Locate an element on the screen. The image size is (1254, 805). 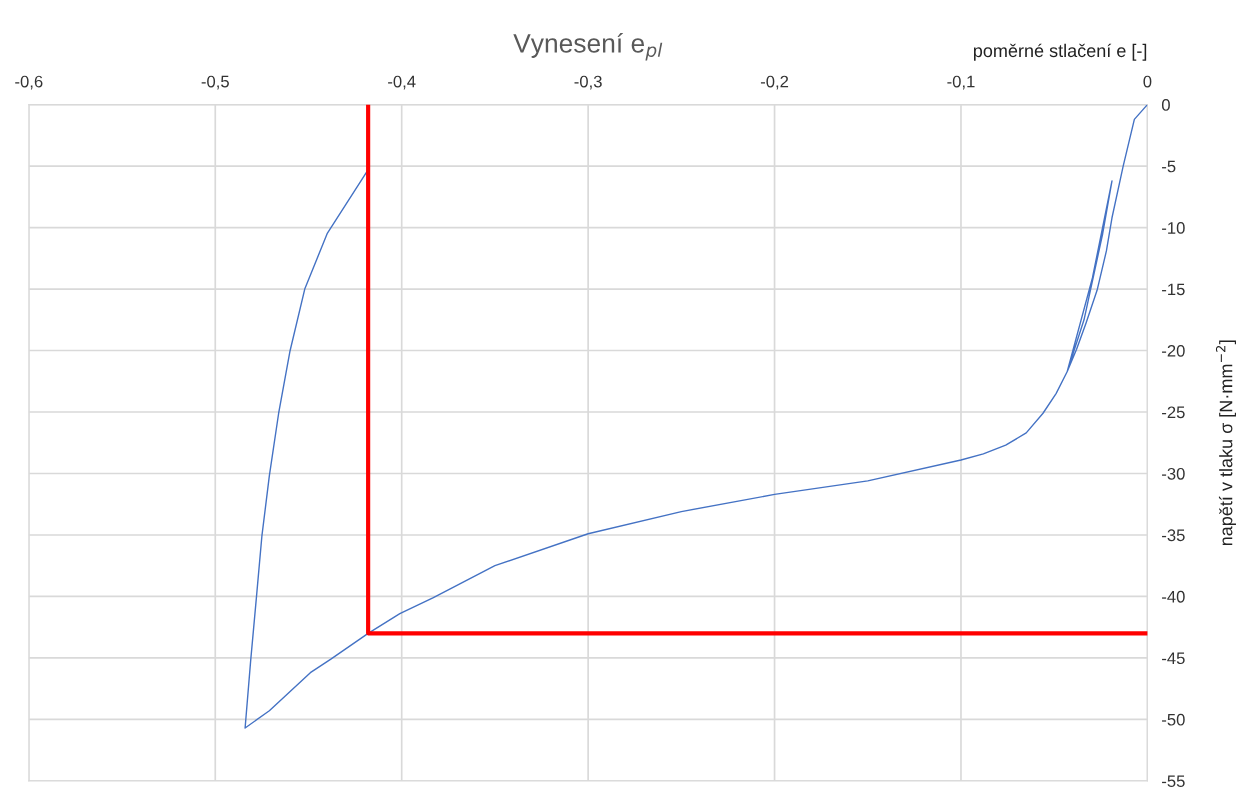
y-axis-title: napětí v tlaku σ [N·mm$^{−2}$] is located at coordinates (1225, 443).